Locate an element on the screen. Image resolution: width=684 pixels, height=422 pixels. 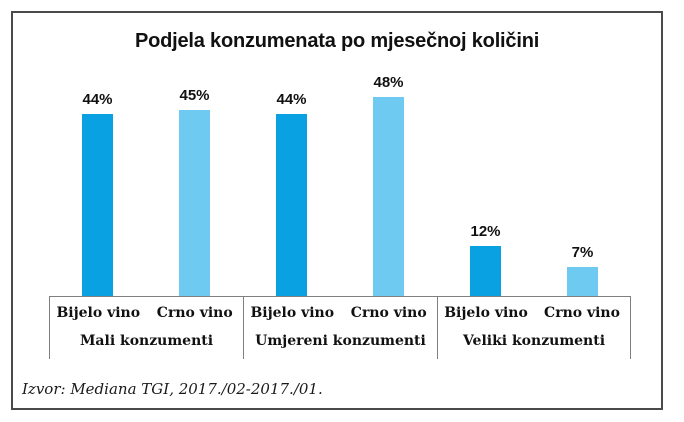
bar-slot: 7% is located at coordinates (582, 270).